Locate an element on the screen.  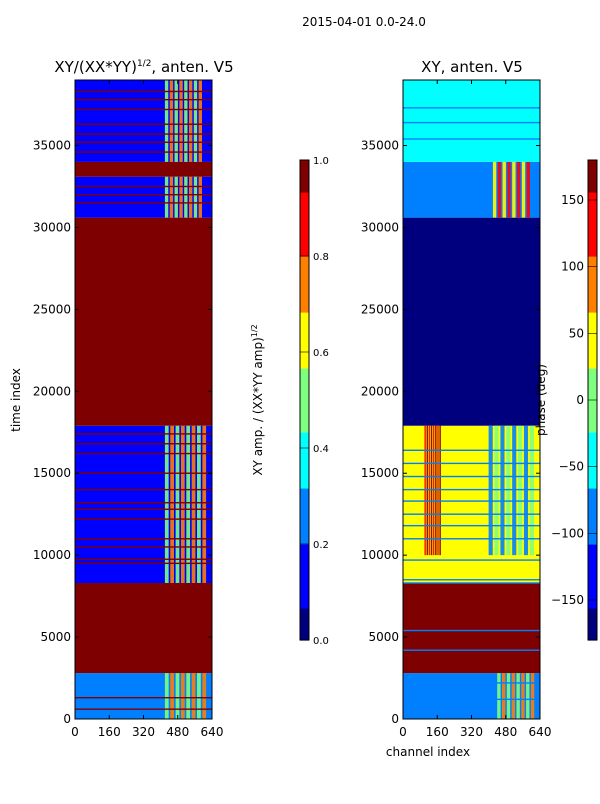
colorbar-tick-label: −150 is located at coordinates (567, 600).